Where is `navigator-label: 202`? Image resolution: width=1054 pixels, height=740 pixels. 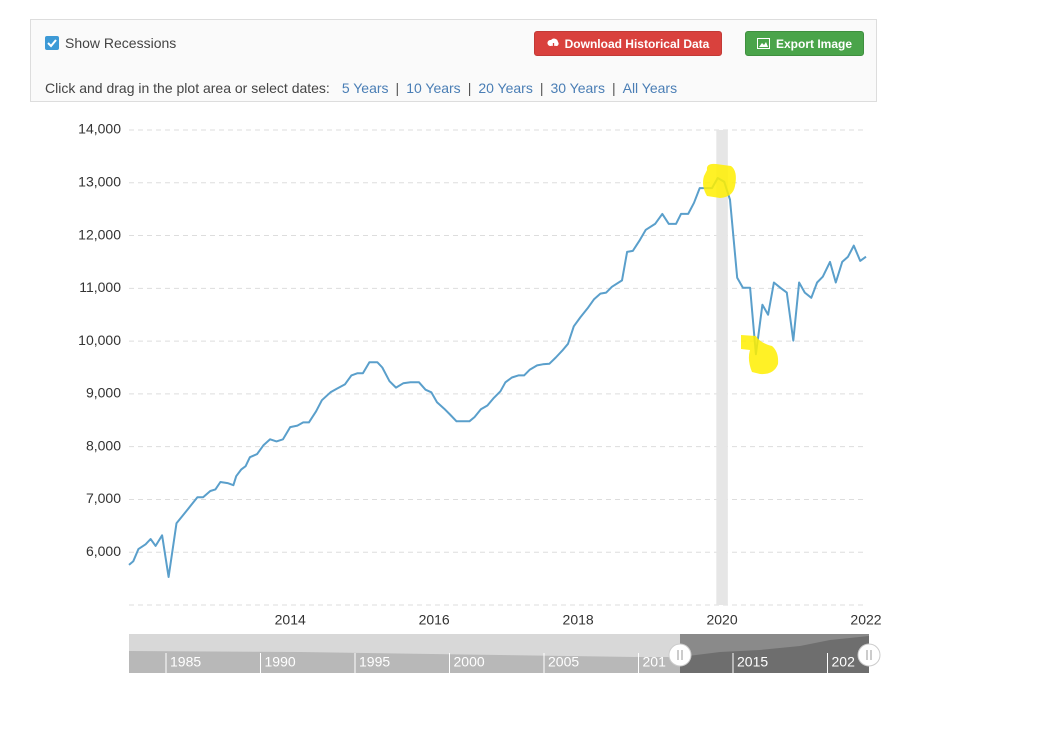 navigator-label: 202 is located at coordinates (844, 662).